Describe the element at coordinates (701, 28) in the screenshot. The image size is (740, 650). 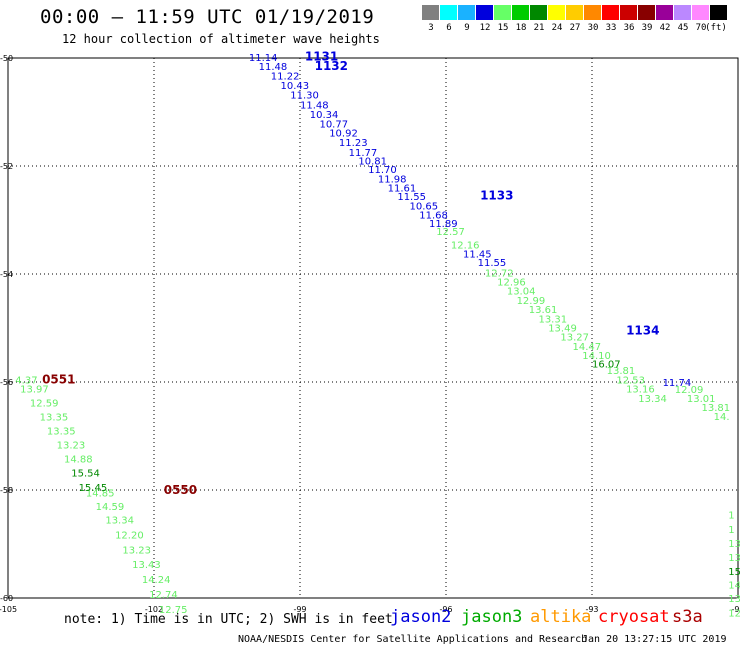
I see `legend-label: 70` at that location.